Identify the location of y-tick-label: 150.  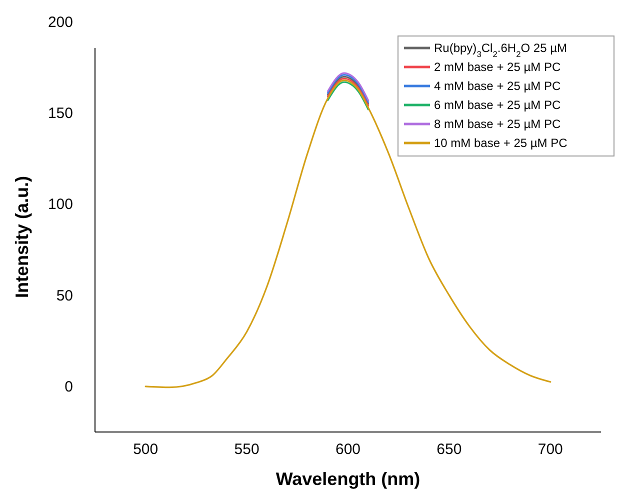
(60, 113).